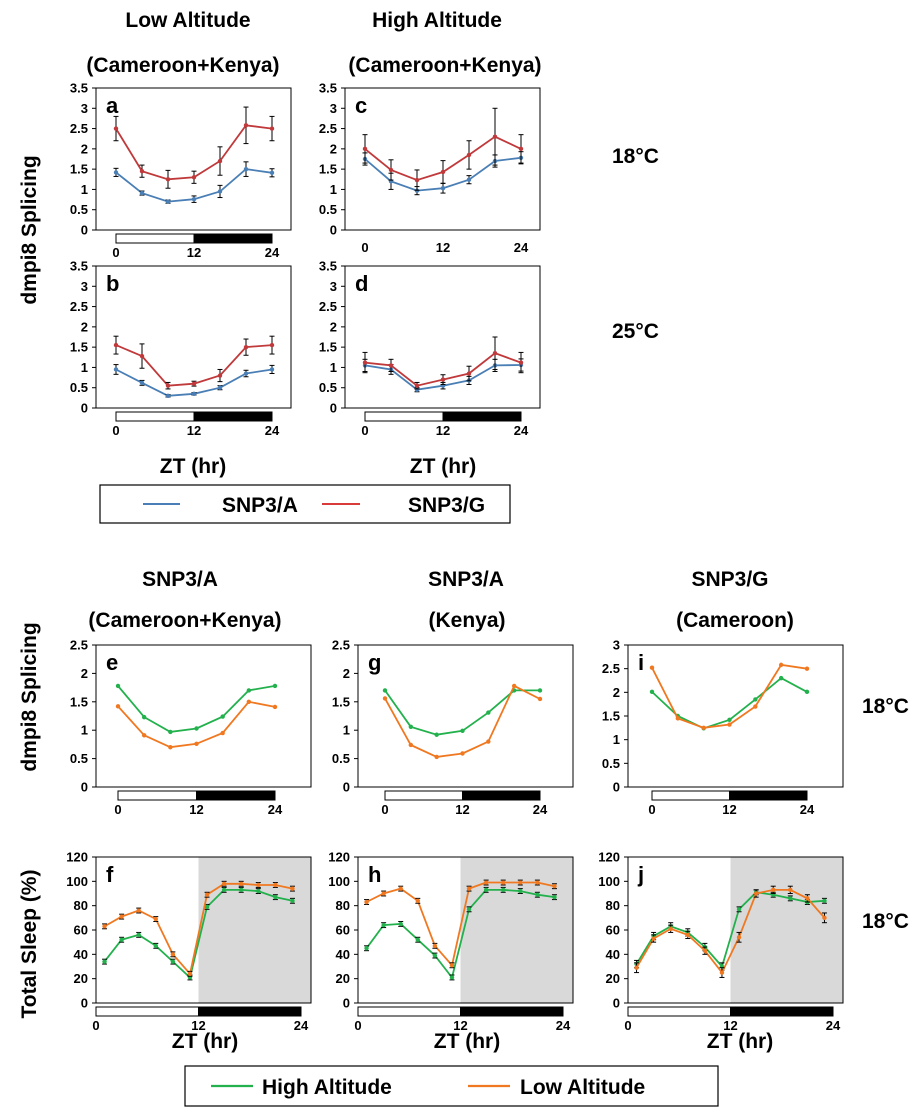  Describe the element at coordinates (729, 809) in the screenshot. I see `xtick-label-i-1: 12` at that location.